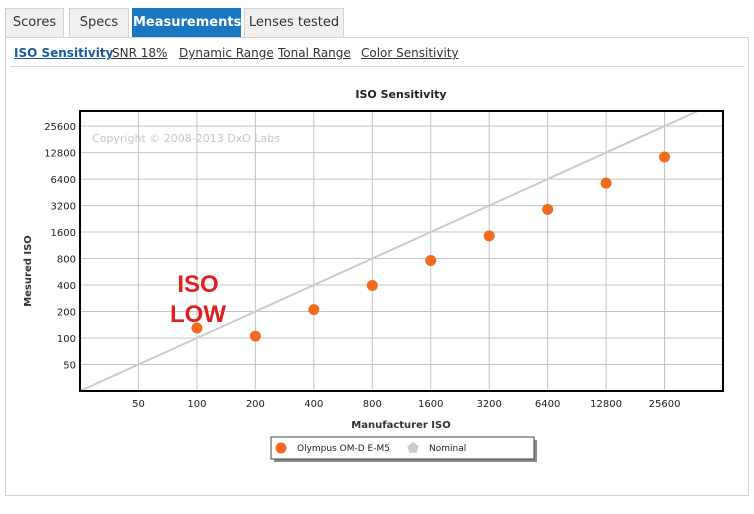  Describe the element at coordinates (66, 286) in the screenshot. I see `y-tick-label: 400` at that location.